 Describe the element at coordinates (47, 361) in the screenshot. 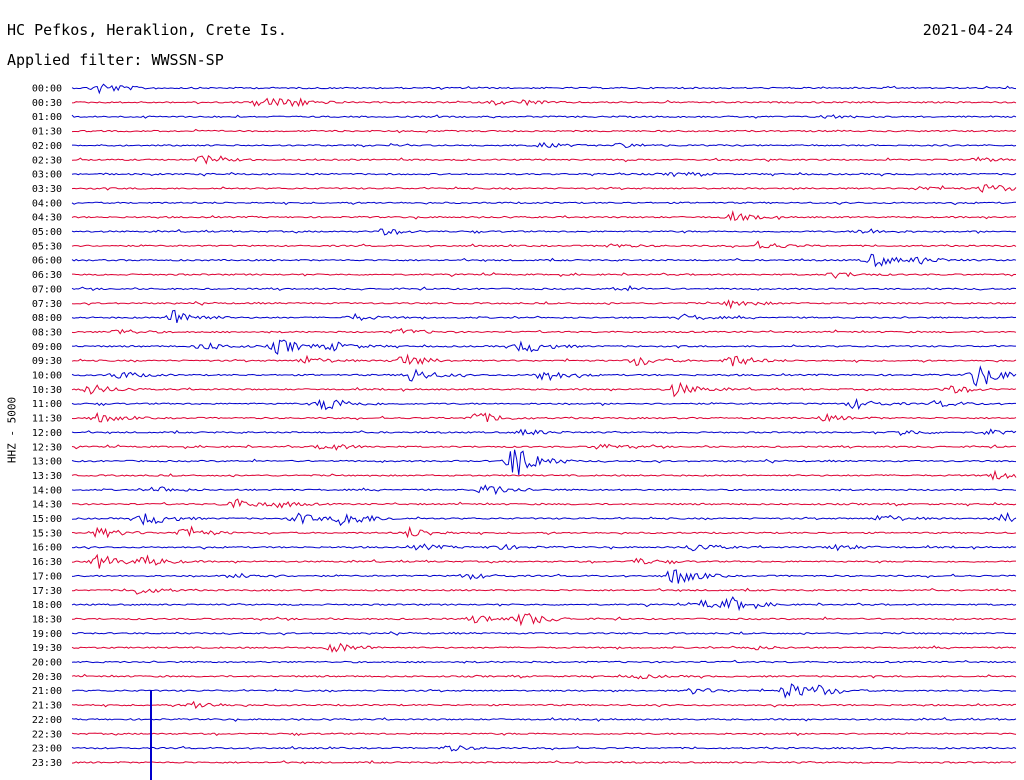

I see `time-tick-label: 09:30` at that location.